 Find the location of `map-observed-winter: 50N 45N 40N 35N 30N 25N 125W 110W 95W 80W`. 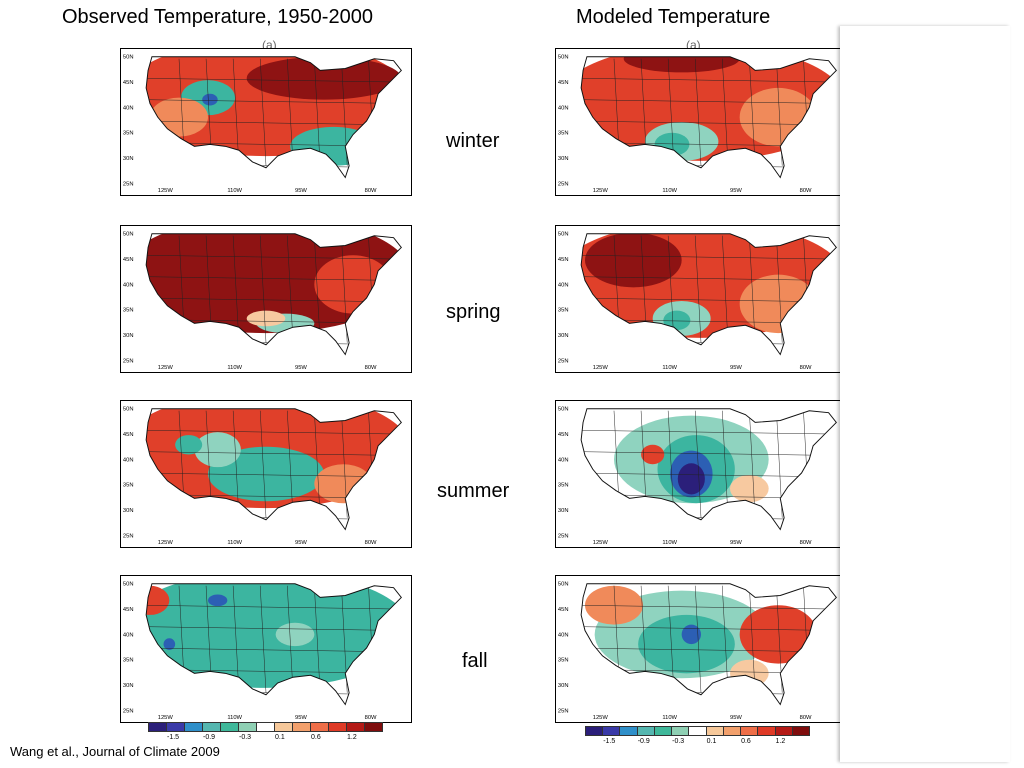

map-observed-winter: 50N 45N 40N 35N 30N 25N 125W 110W 95W 80W is located at coordinates (266, 122).